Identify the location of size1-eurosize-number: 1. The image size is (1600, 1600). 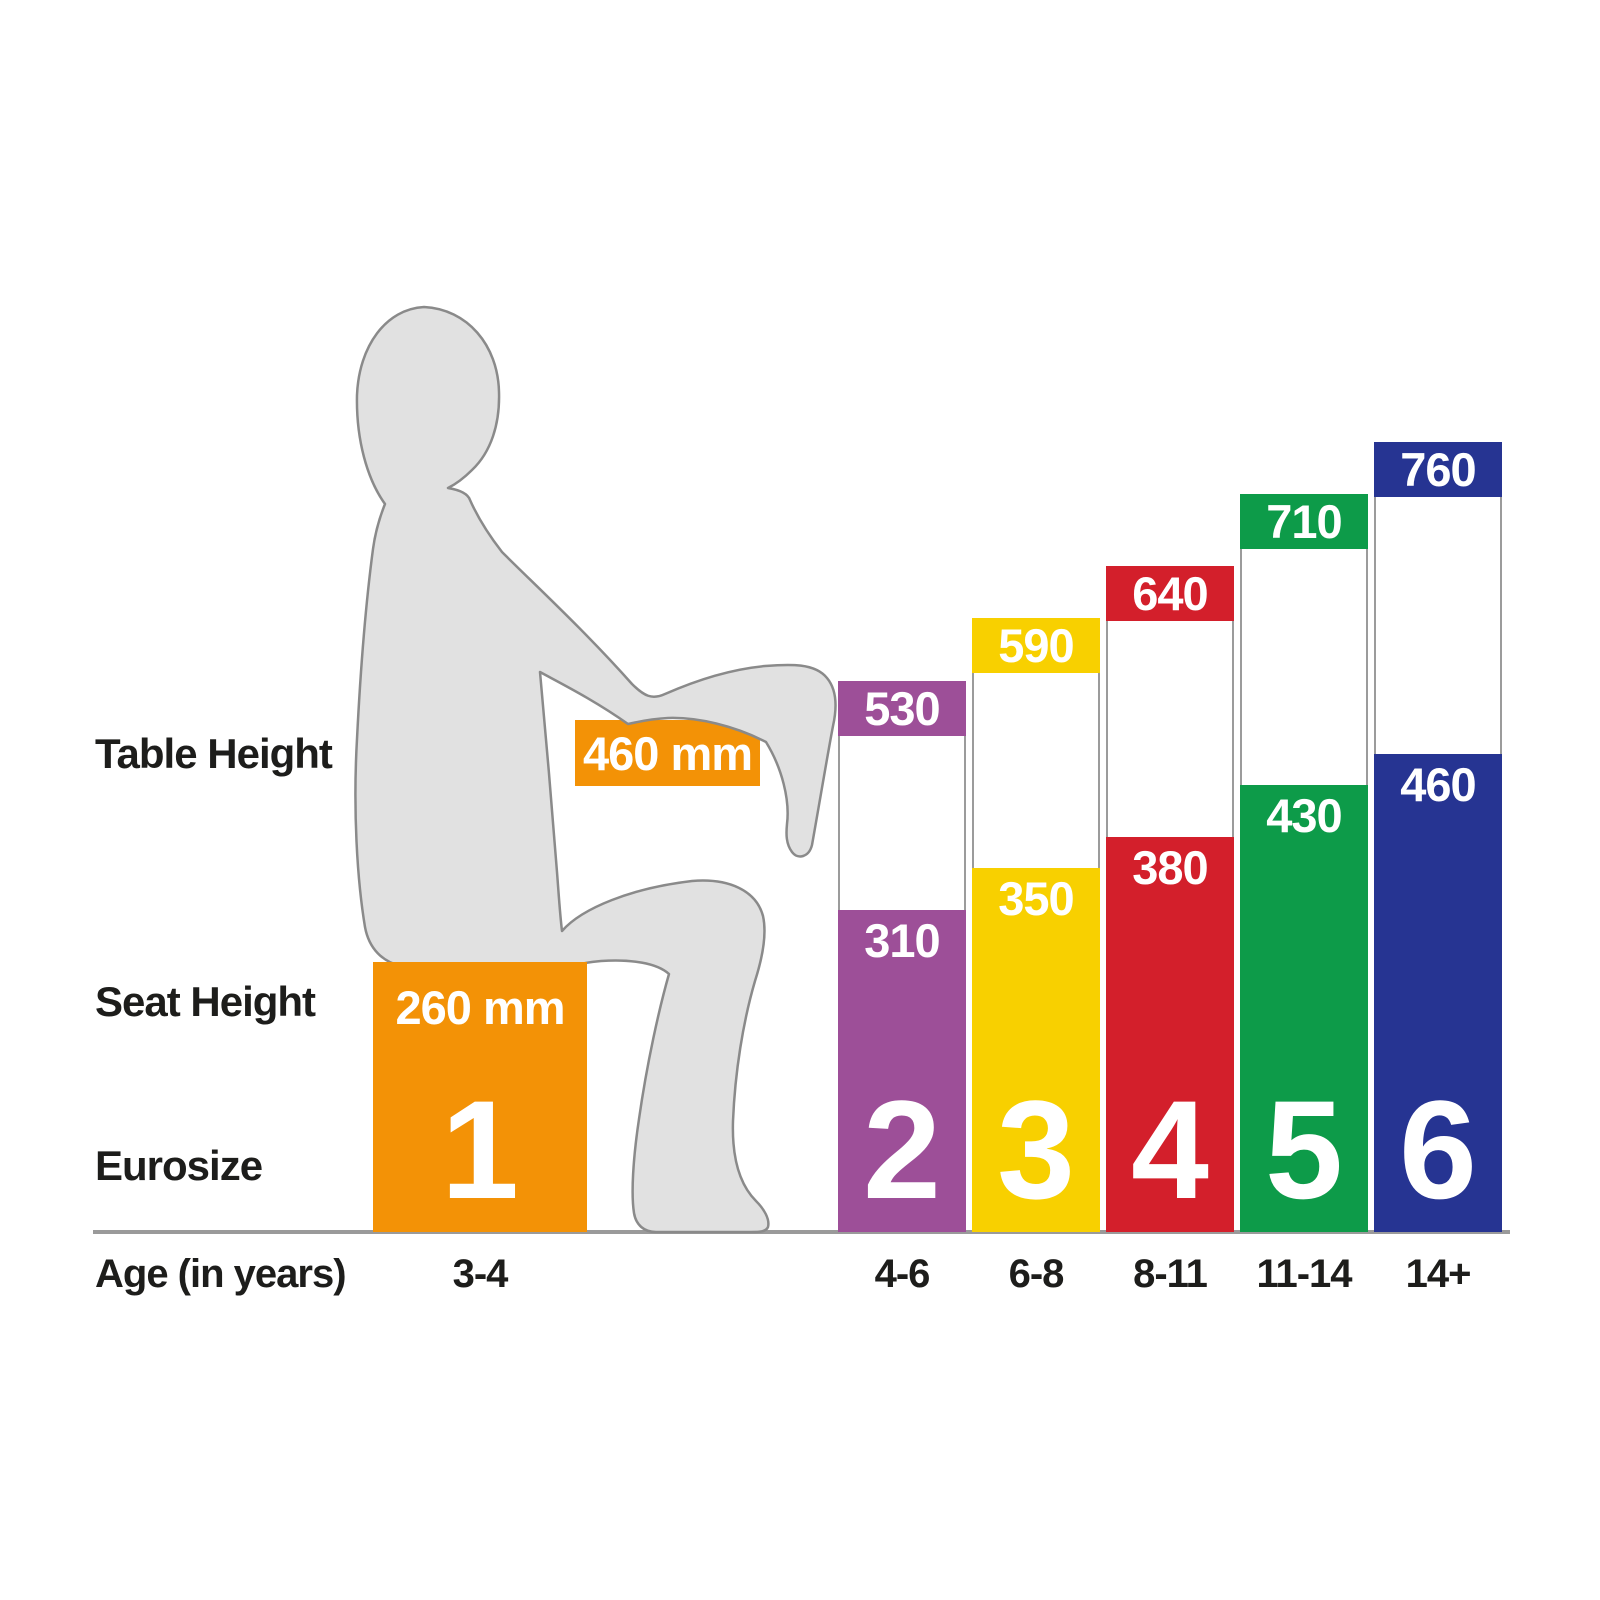
(480, 1149).